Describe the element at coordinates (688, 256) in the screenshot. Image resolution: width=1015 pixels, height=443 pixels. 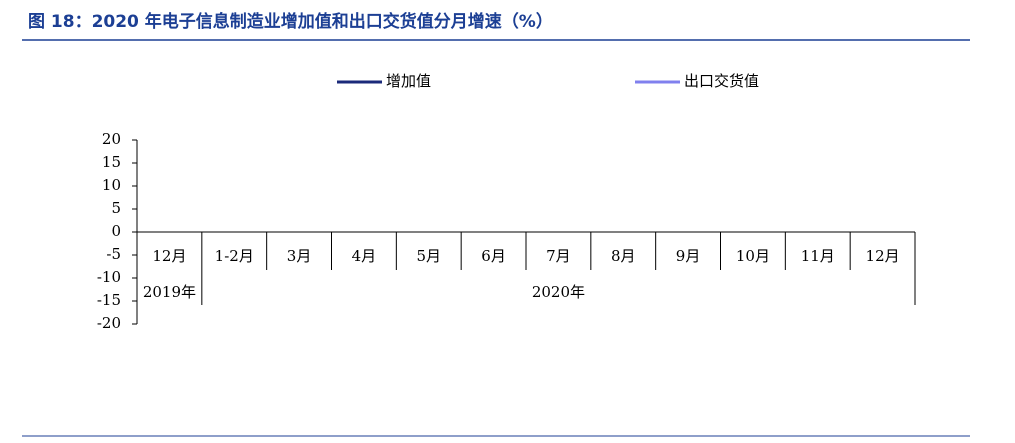
I see `x-tick-label: 9月` at that location.